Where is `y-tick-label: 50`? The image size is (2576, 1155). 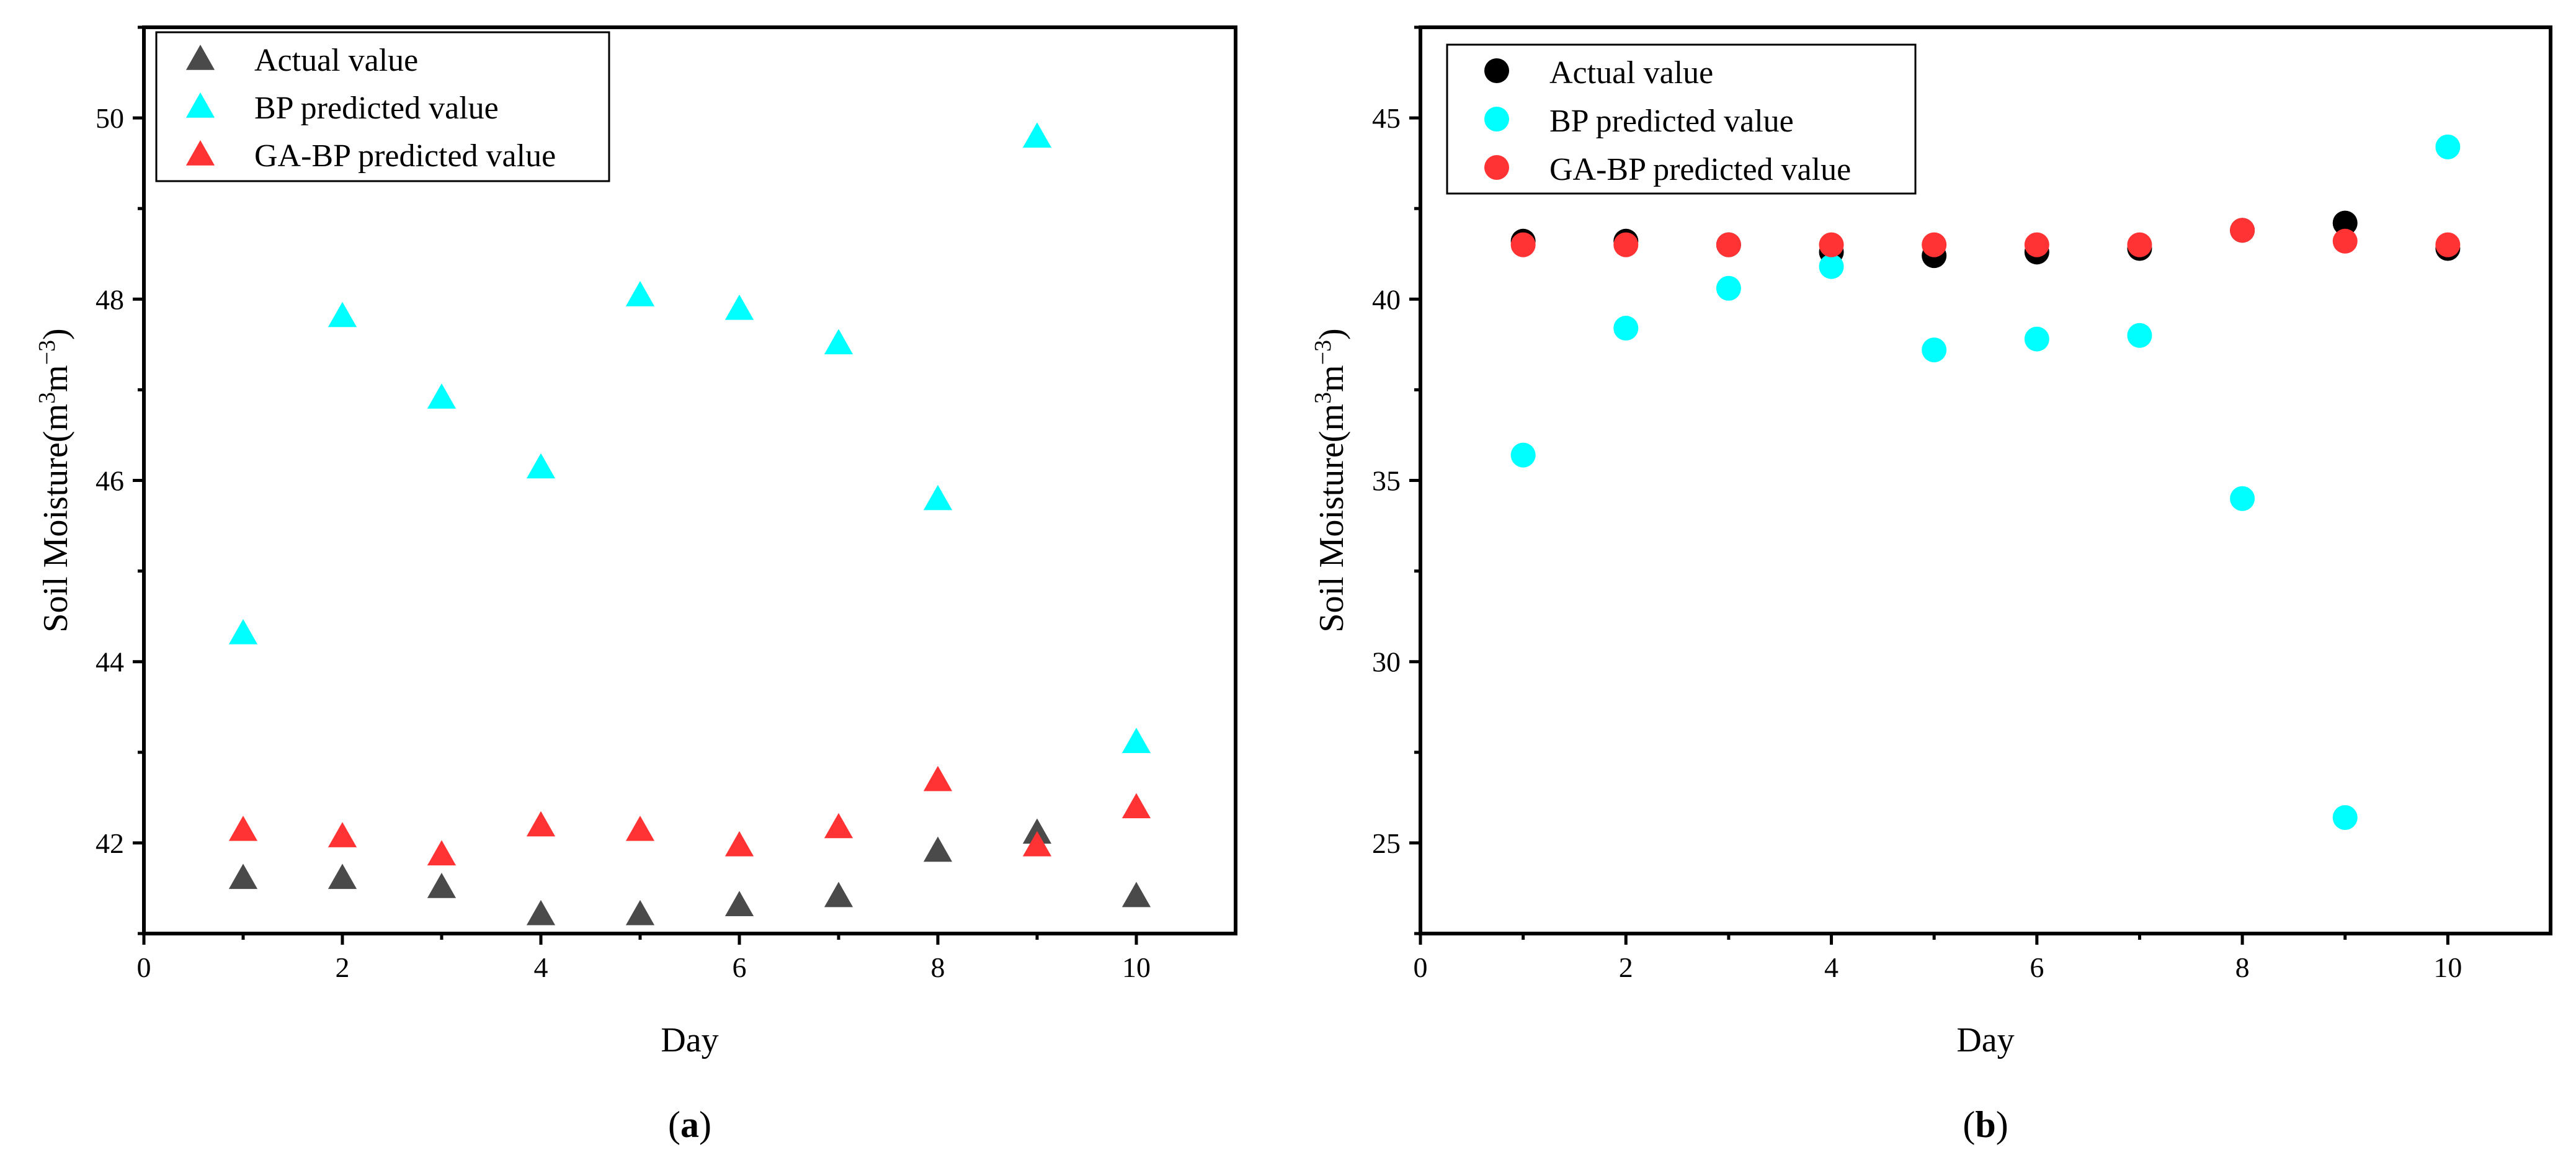 y-tick-label: 50 is located at coordinates (110, 118).